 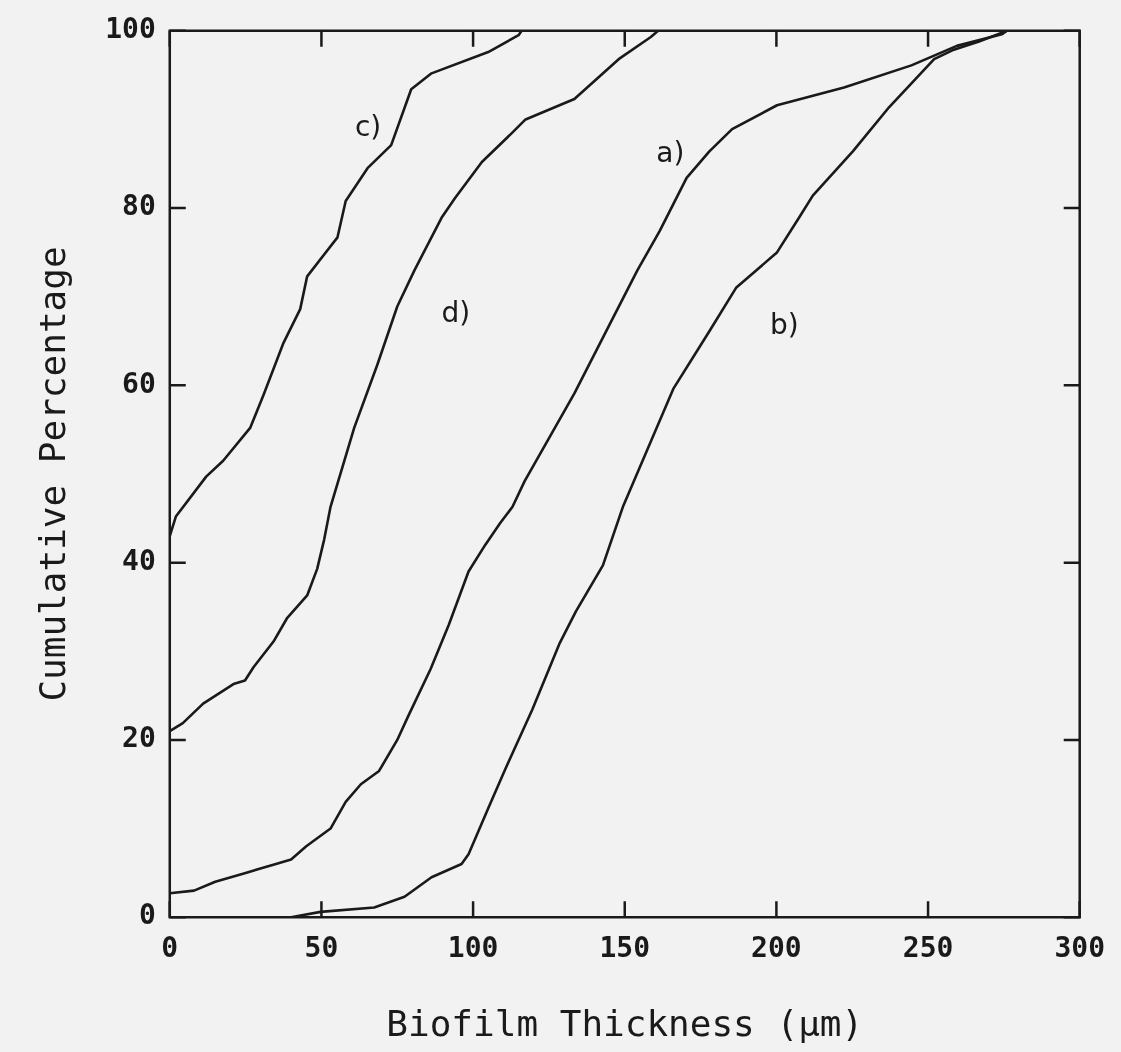 What do you see at coordinates (1079, 948) in the screenshot?
I see `x-tick-label: 300` at bounding box center [1079, 948].